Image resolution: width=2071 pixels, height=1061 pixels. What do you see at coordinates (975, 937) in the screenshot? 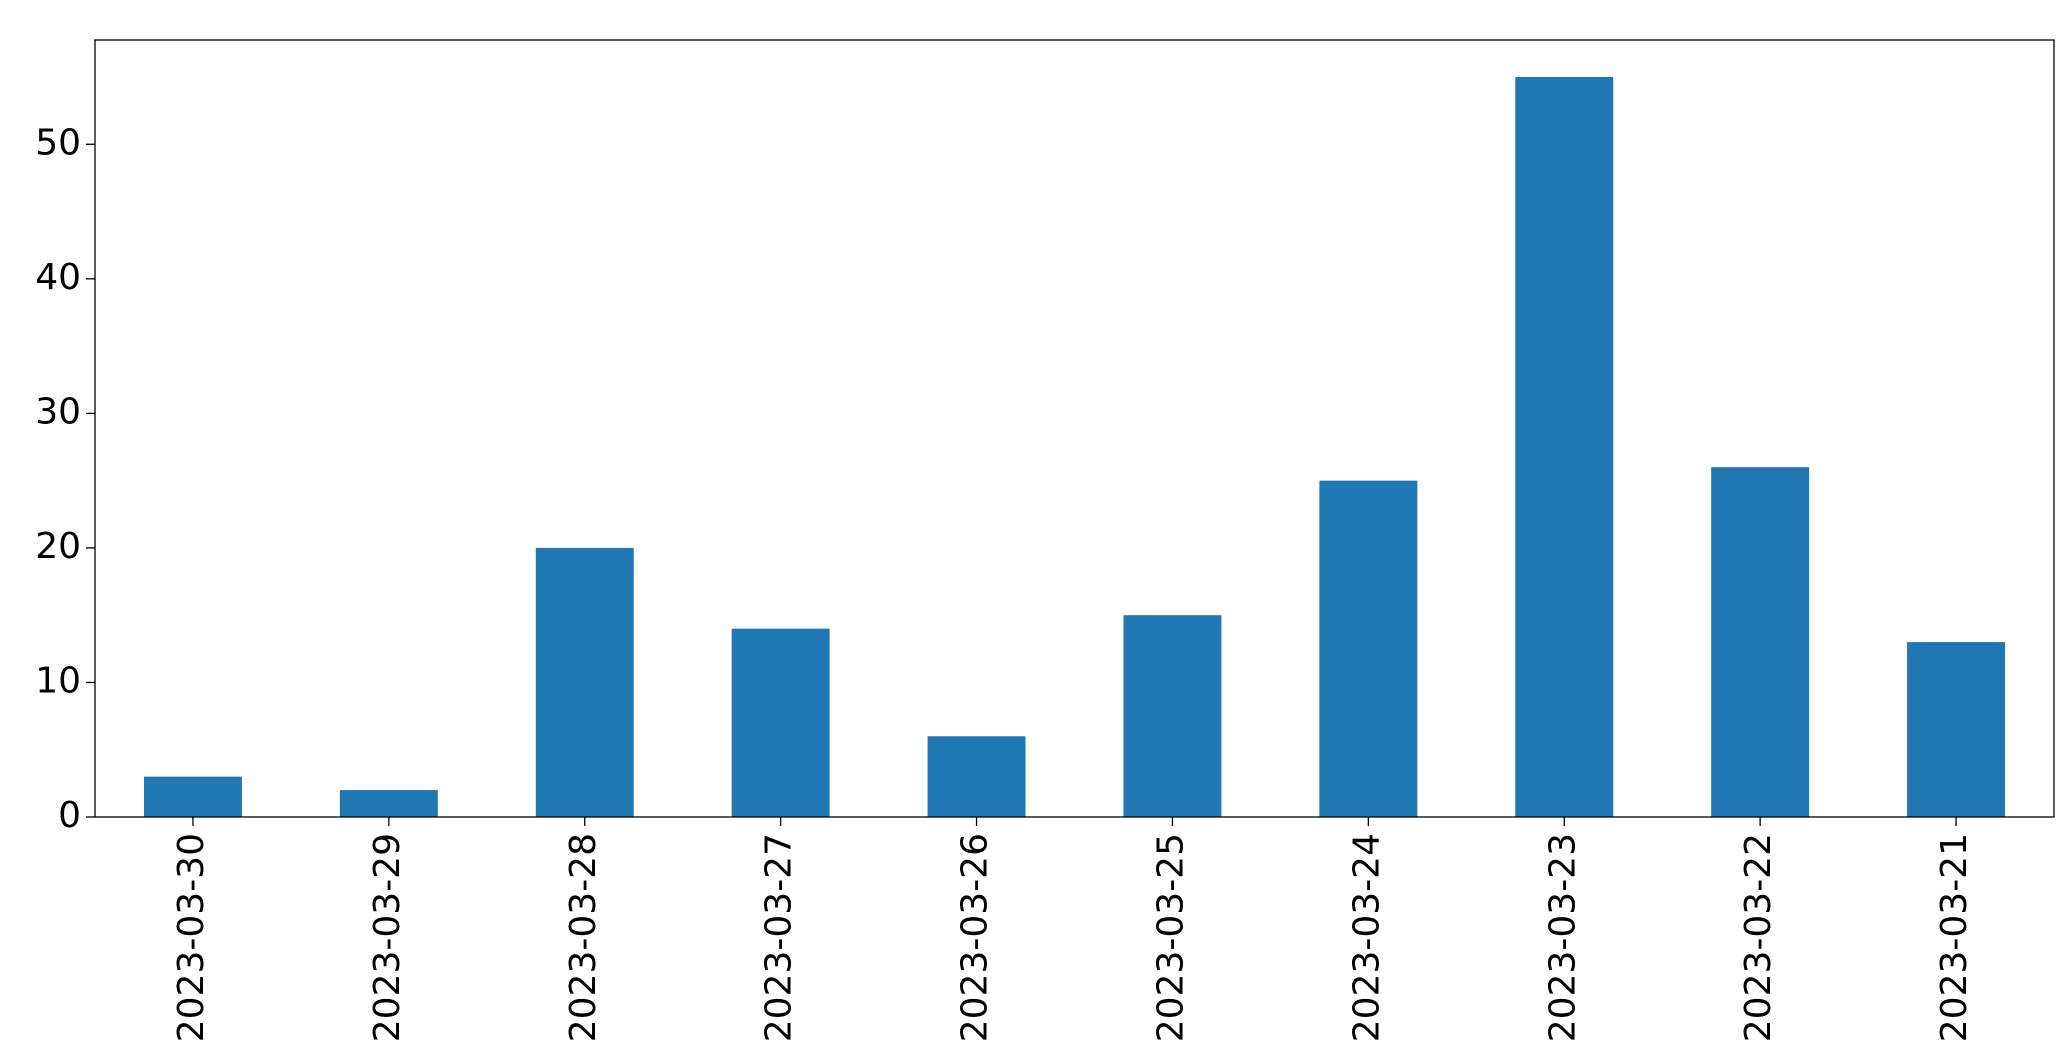
I see `x-tick-label: 2023-03-26` at bounding box center [975, 937].